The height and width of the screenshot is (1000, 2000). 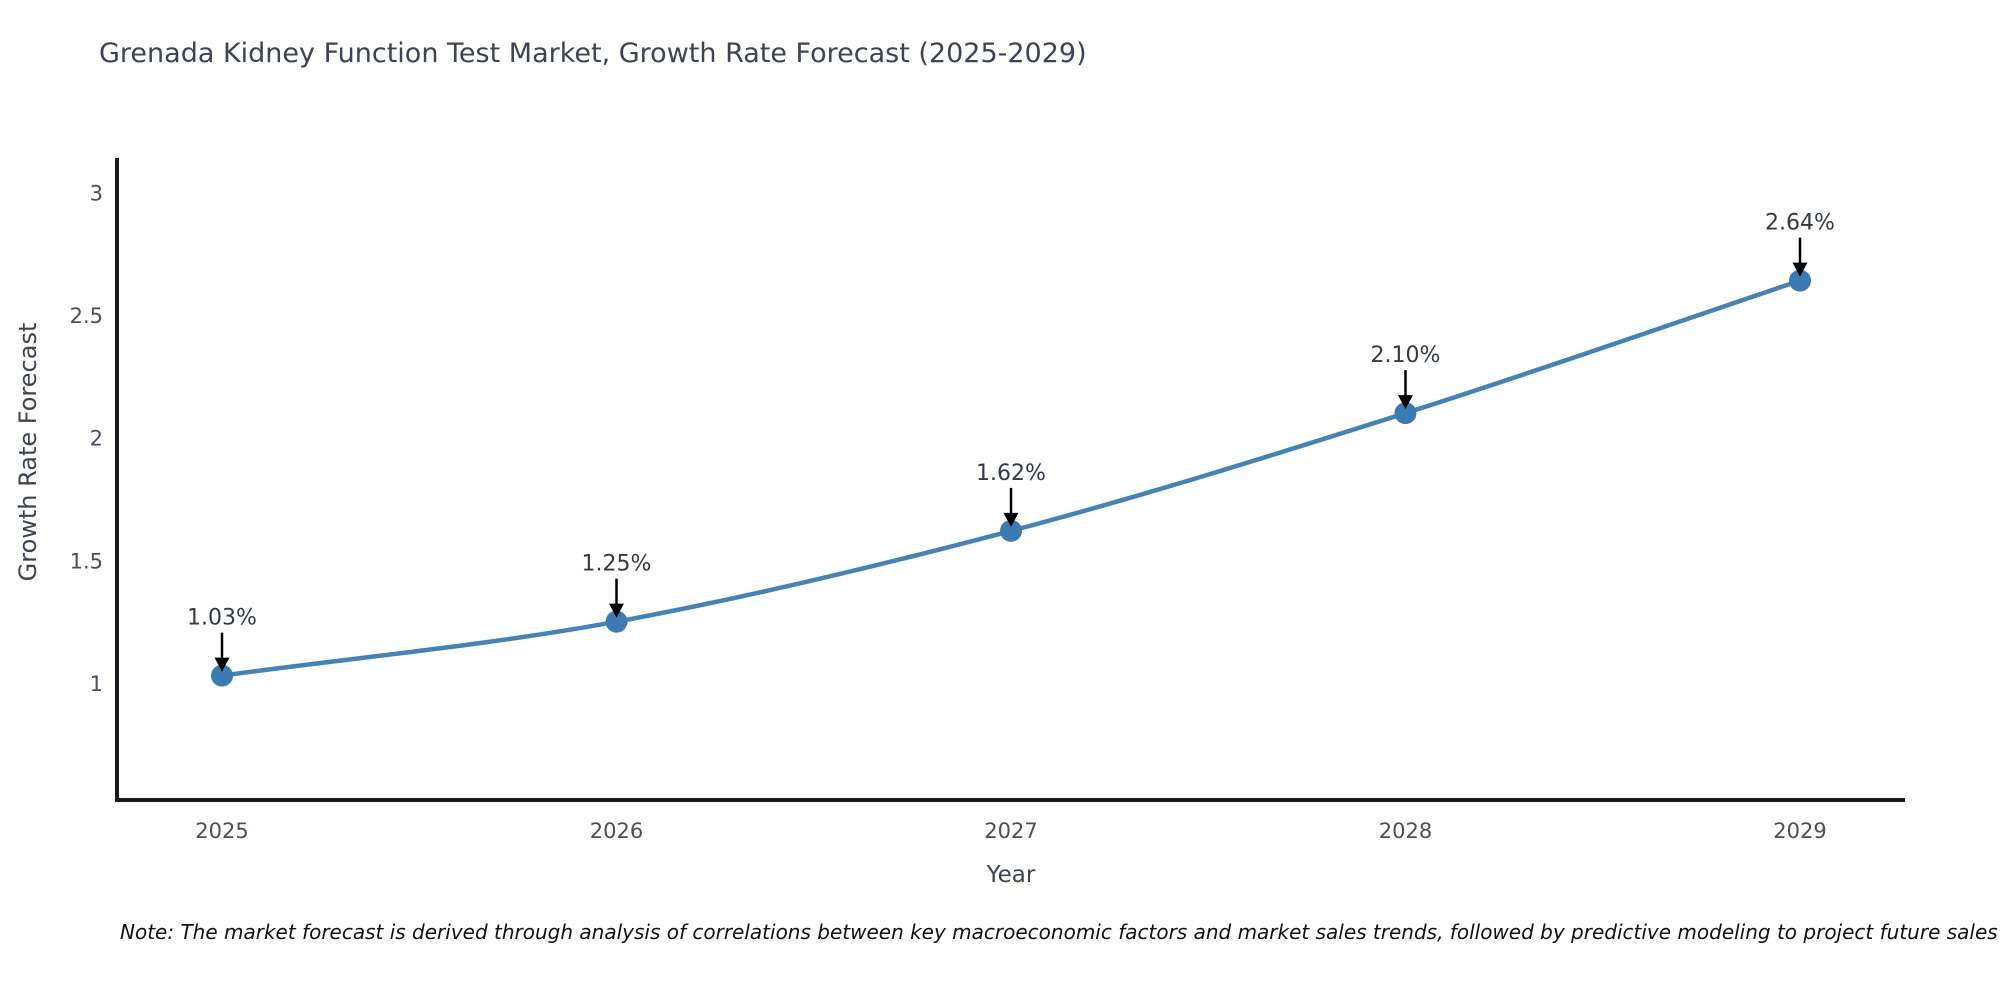 What do you see at coordinates (86, 316) in the screenshot?
I see `y-tick-label: 2.5` at bounding box center [86, 316].